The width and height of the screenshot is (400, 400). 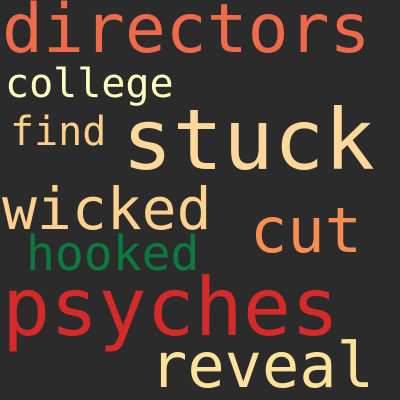 I want to click on word-find: find, so click(x=58, y=132).